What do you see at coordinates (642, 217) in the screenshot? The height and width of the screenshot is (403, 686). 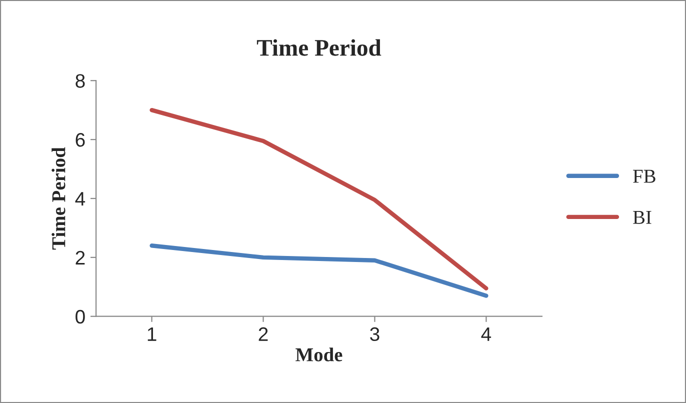 I see `legend-label: BI` at bounding box center [642, 217].